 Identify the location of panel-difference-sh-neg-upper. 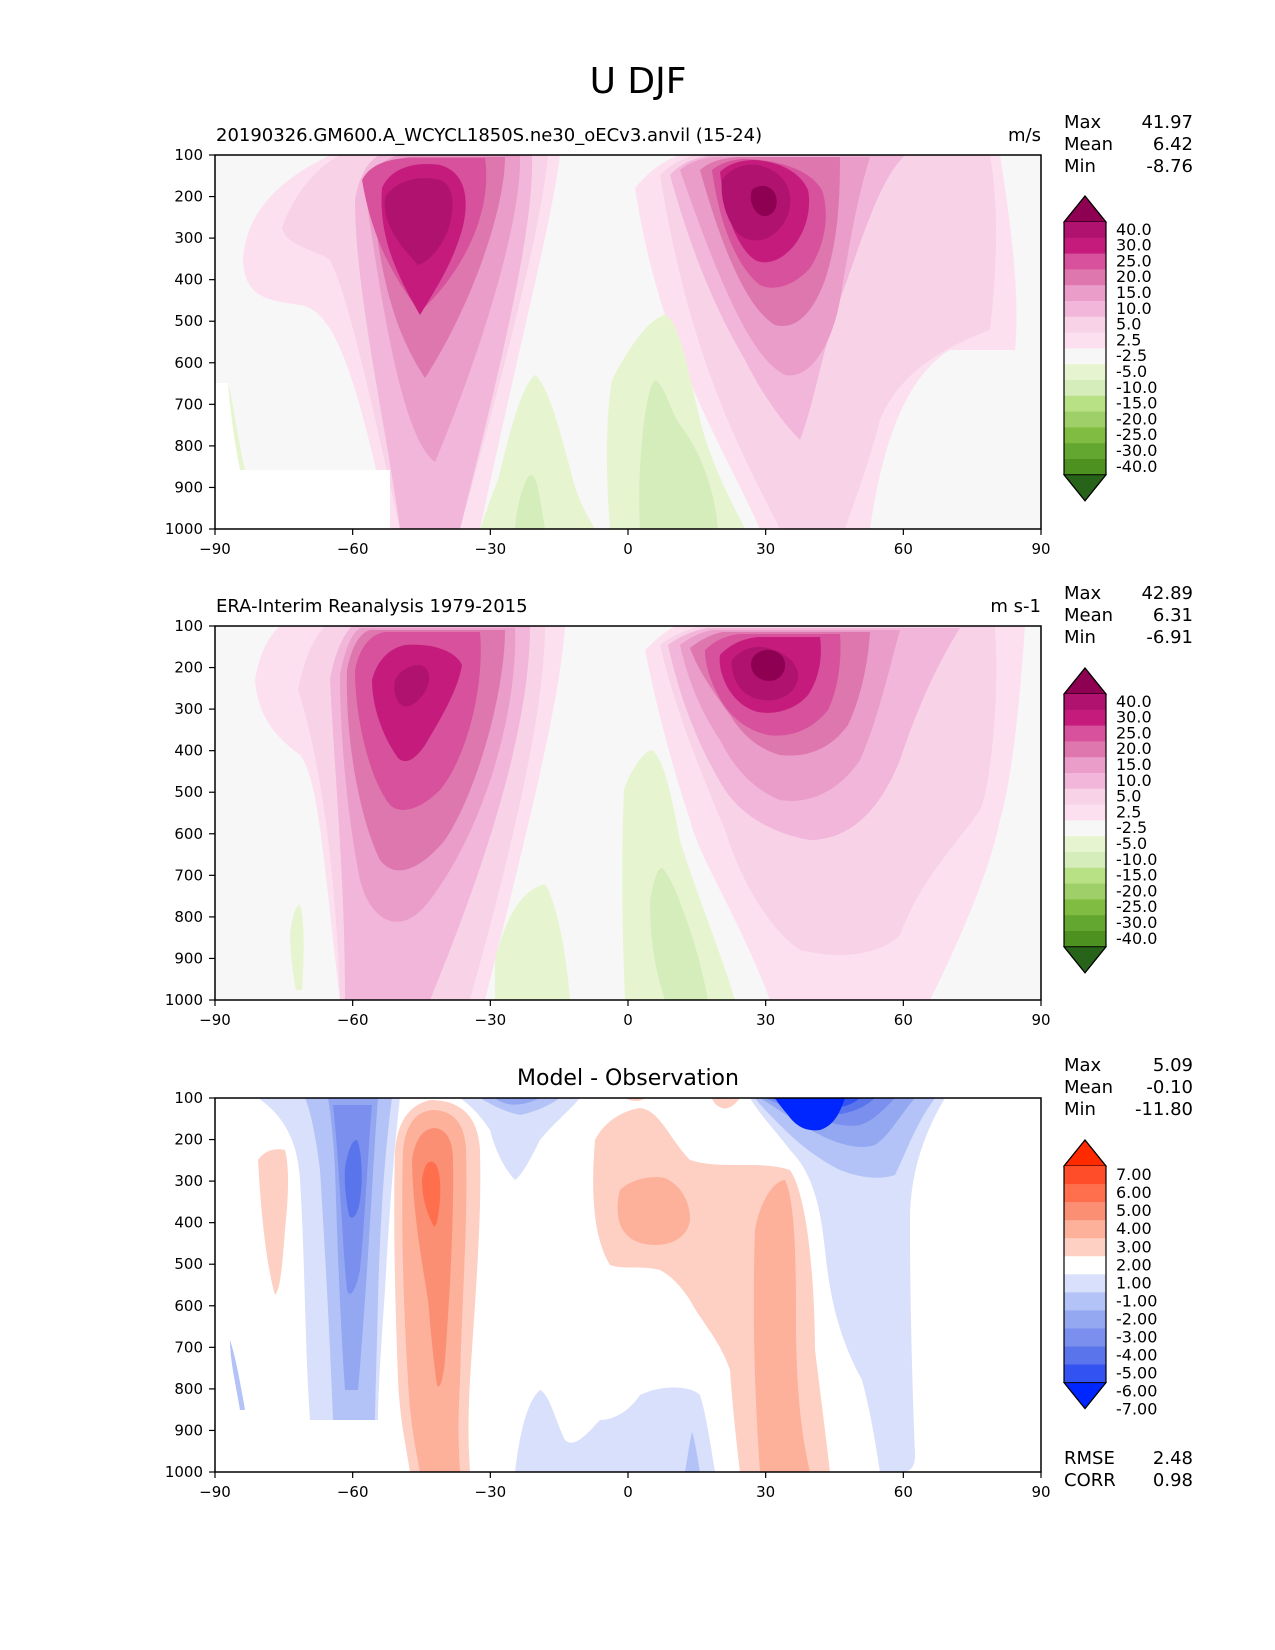
(520, 1139).